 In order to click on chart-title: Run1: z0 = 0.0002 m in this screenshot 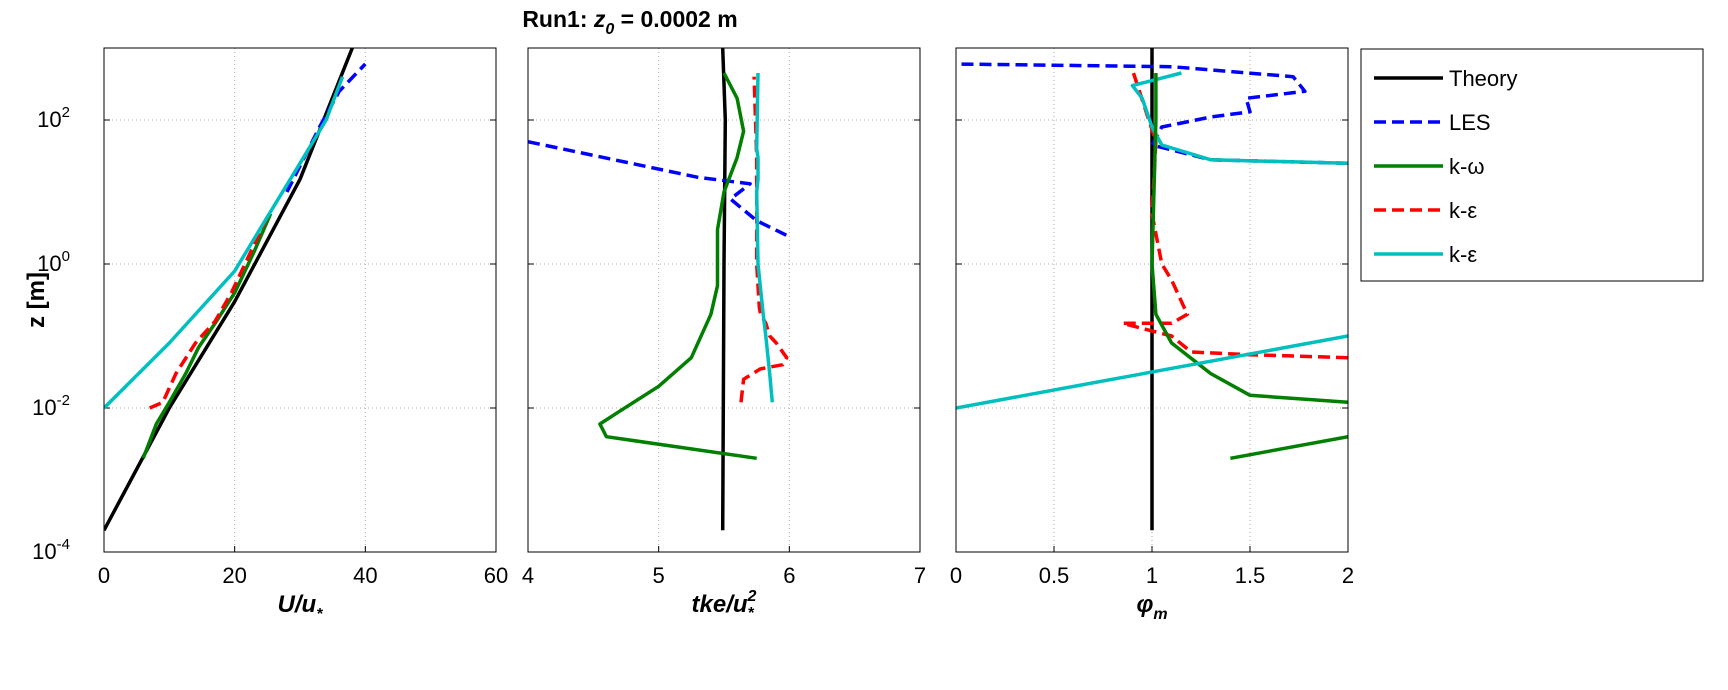, I will do `click(629, 22)`.